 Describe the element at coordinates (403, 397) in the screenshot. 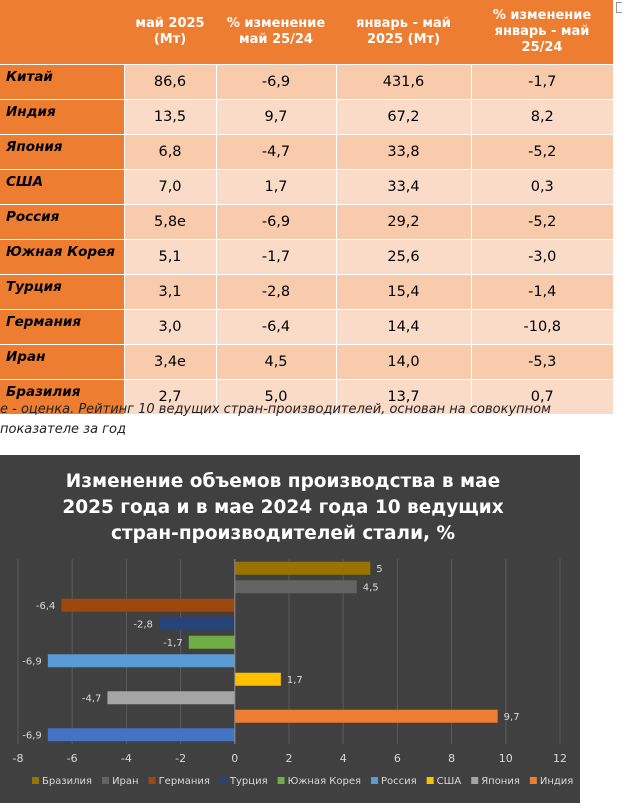

I see `value-cell-ytd: 13,7` at that location.